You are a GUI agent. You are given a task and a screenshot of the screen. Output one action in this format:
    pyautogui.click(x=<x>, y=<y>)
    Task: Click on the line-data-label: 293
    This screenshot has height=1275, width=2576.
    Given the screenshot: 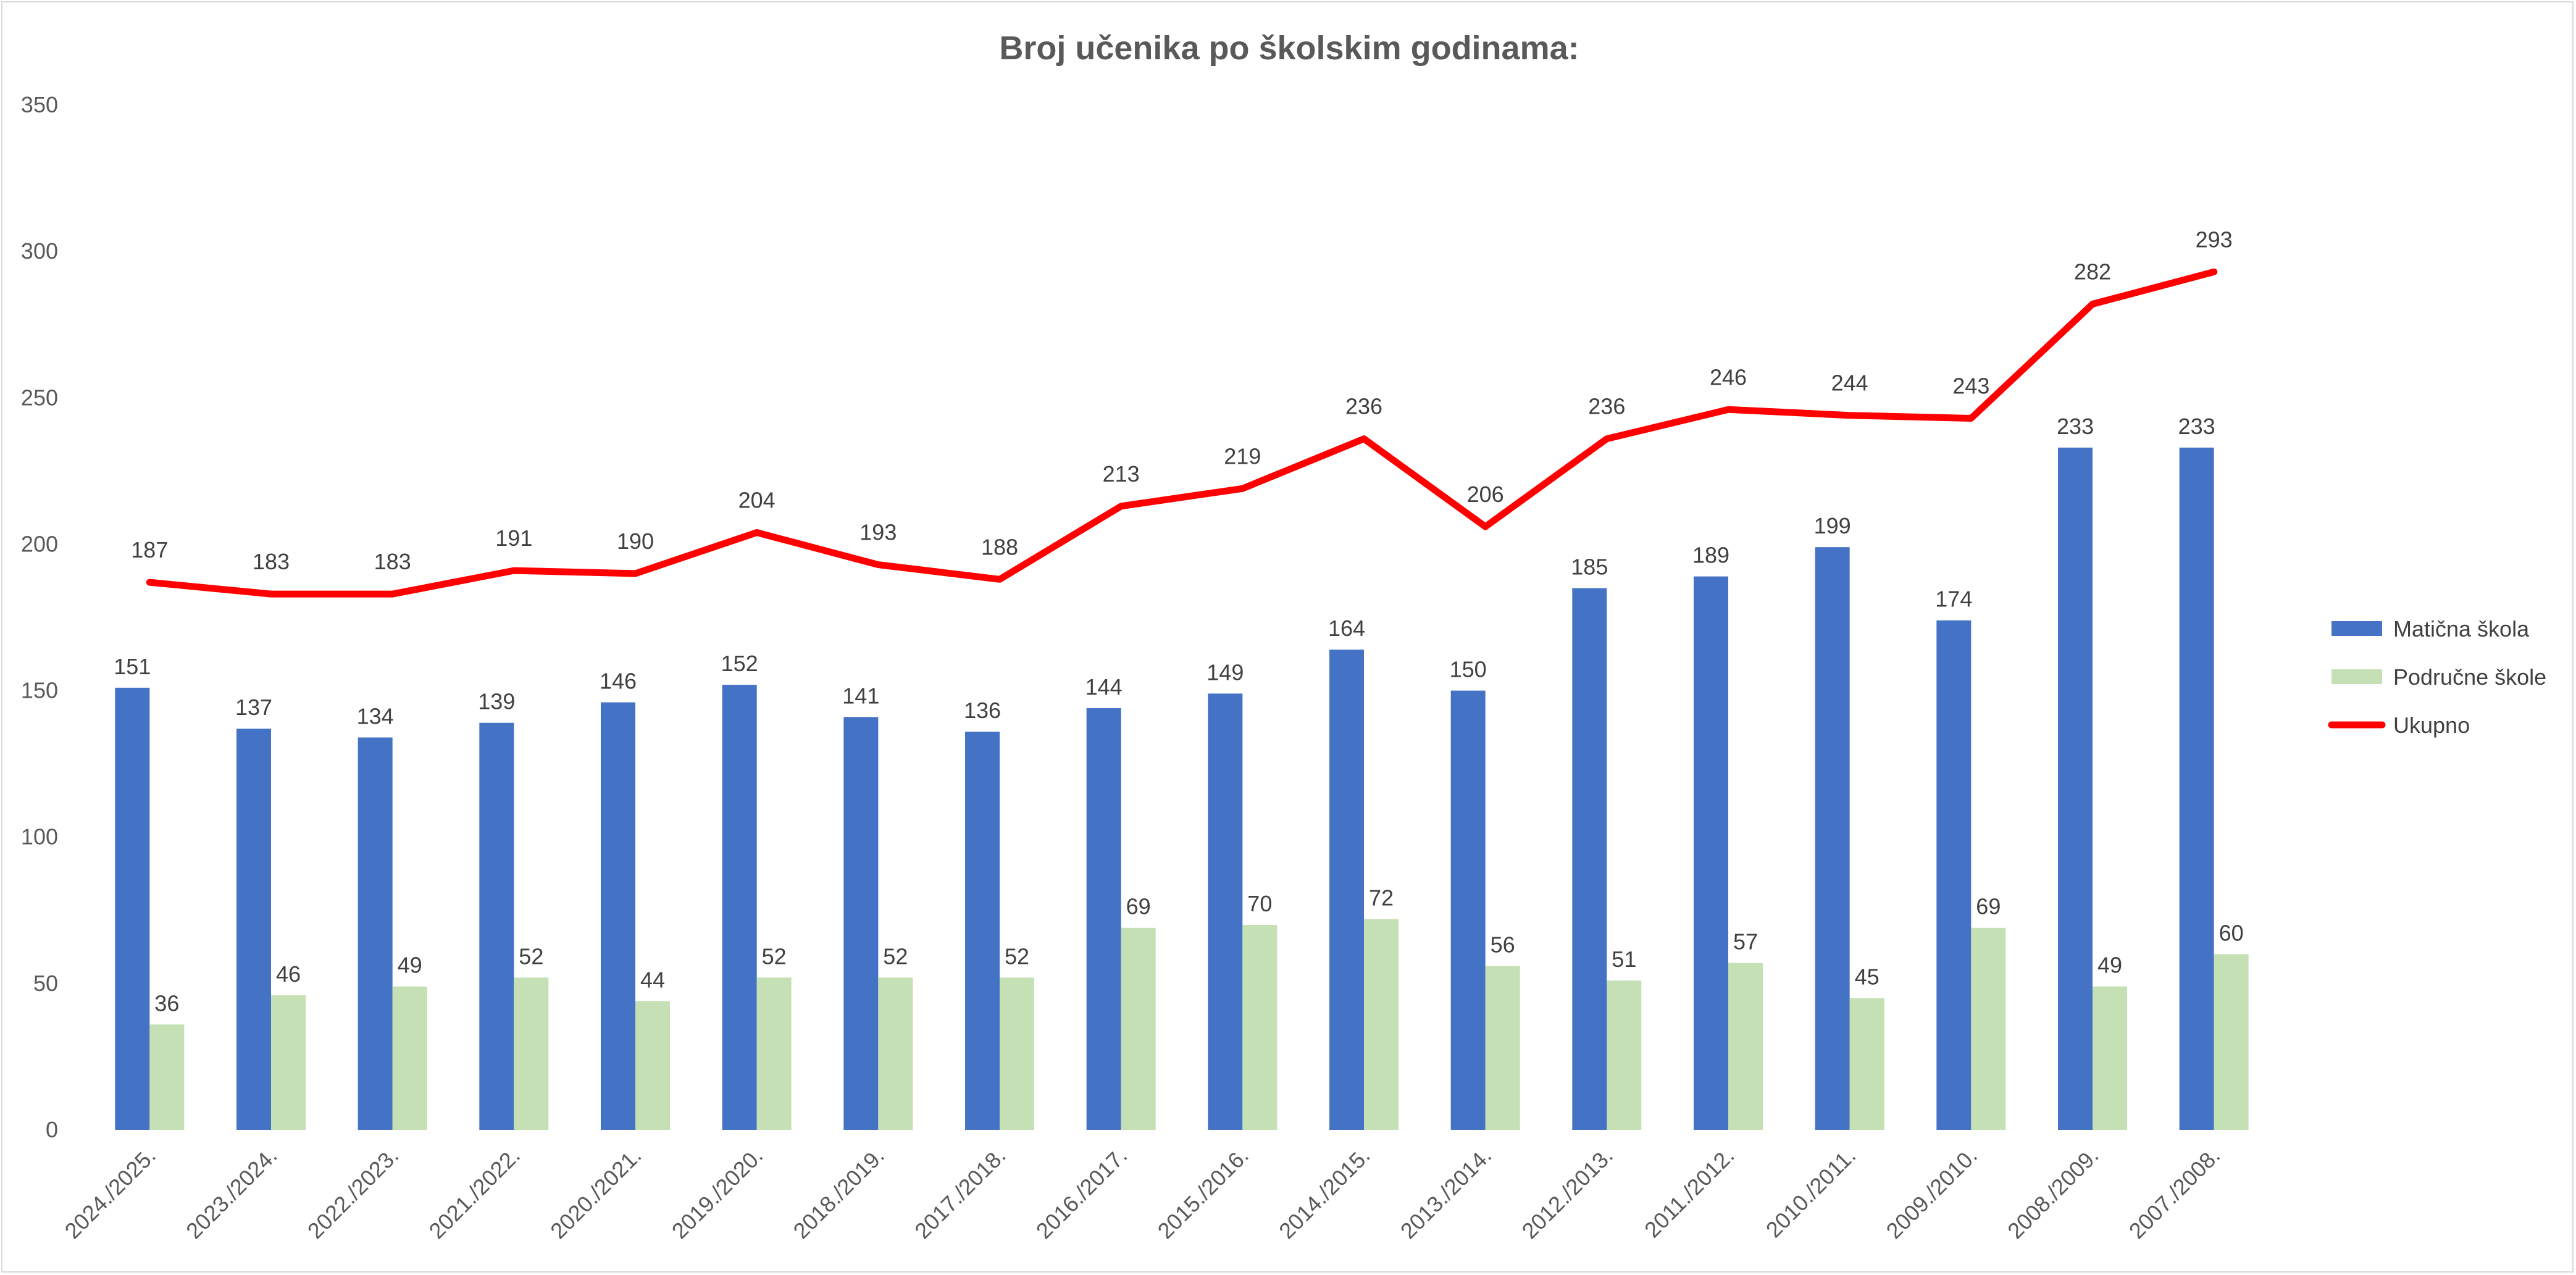 What is the action you would take?
    pyautogui.click(x=2214, y=239)
    